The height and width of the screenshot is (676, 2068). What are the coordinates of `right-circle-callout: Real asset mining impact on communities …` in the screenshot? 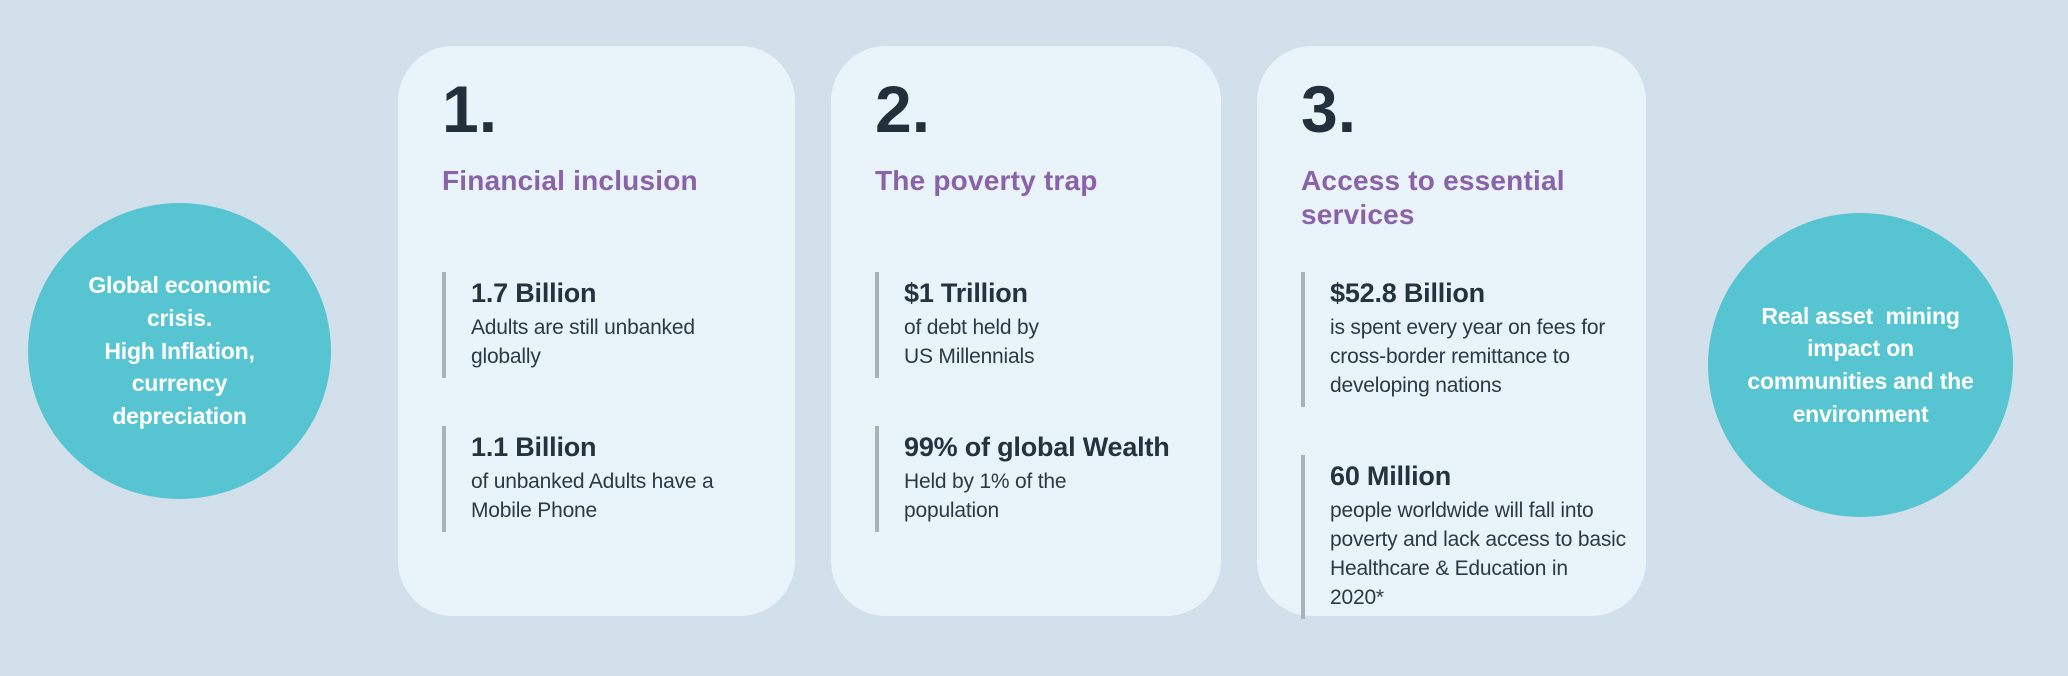 It's located at (1860, 365).